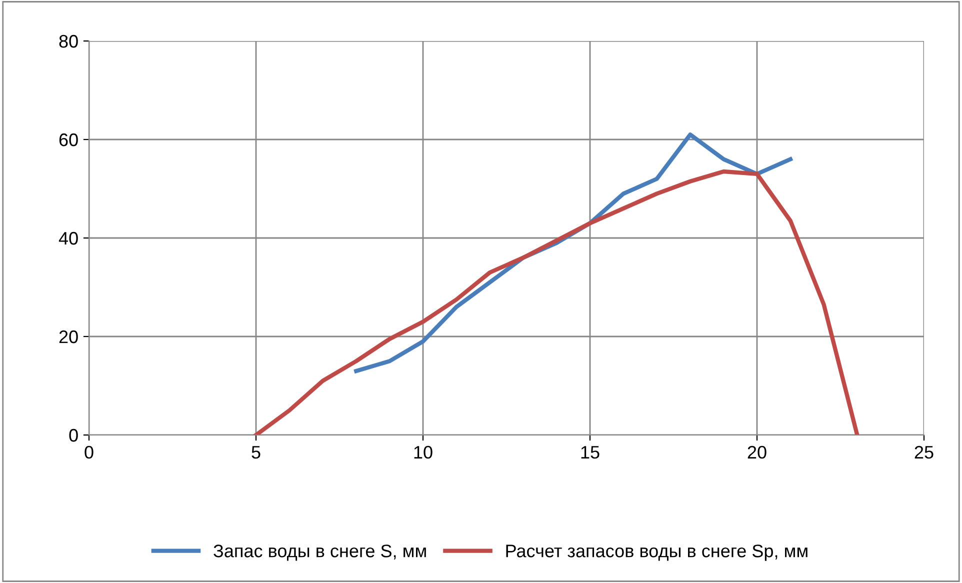  I want to click on legend-label: Запас воды в снеге S, мм, so click(320, 552).